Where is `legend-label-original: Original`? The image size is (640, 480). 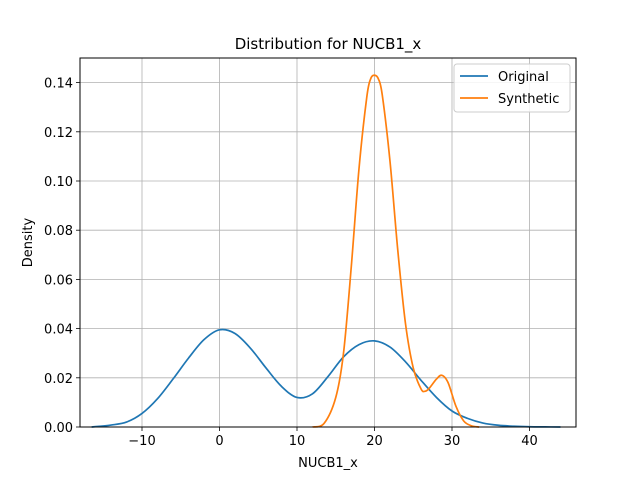 legend-label-original: Original is located at coordinates (523, 77).